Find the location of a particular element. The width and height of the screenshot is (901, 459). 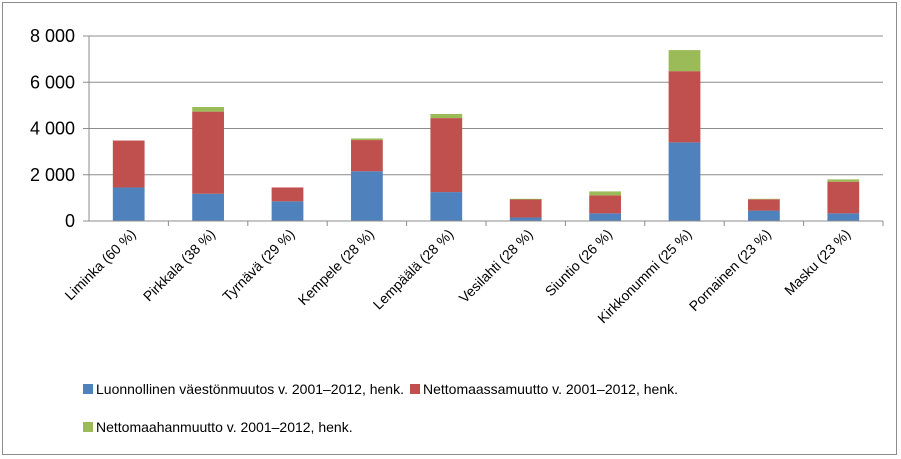

y-tick-label: 8 000 is located at coordinates (52, 36).